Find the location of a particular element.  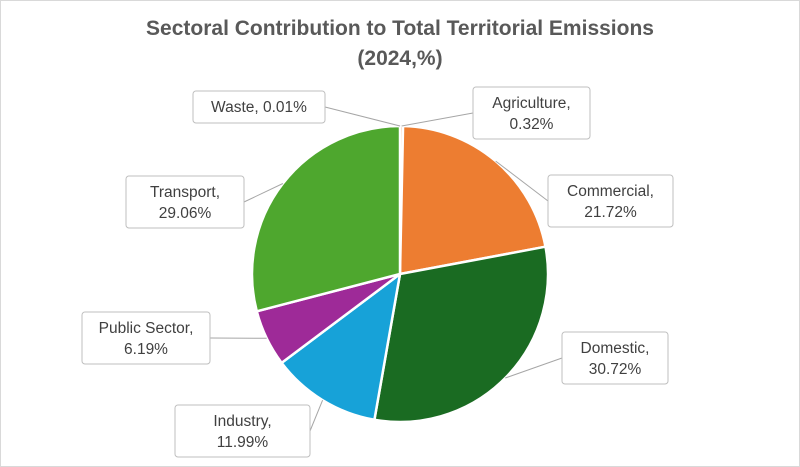

leader-line-industry is located at coordinates (316, 415).